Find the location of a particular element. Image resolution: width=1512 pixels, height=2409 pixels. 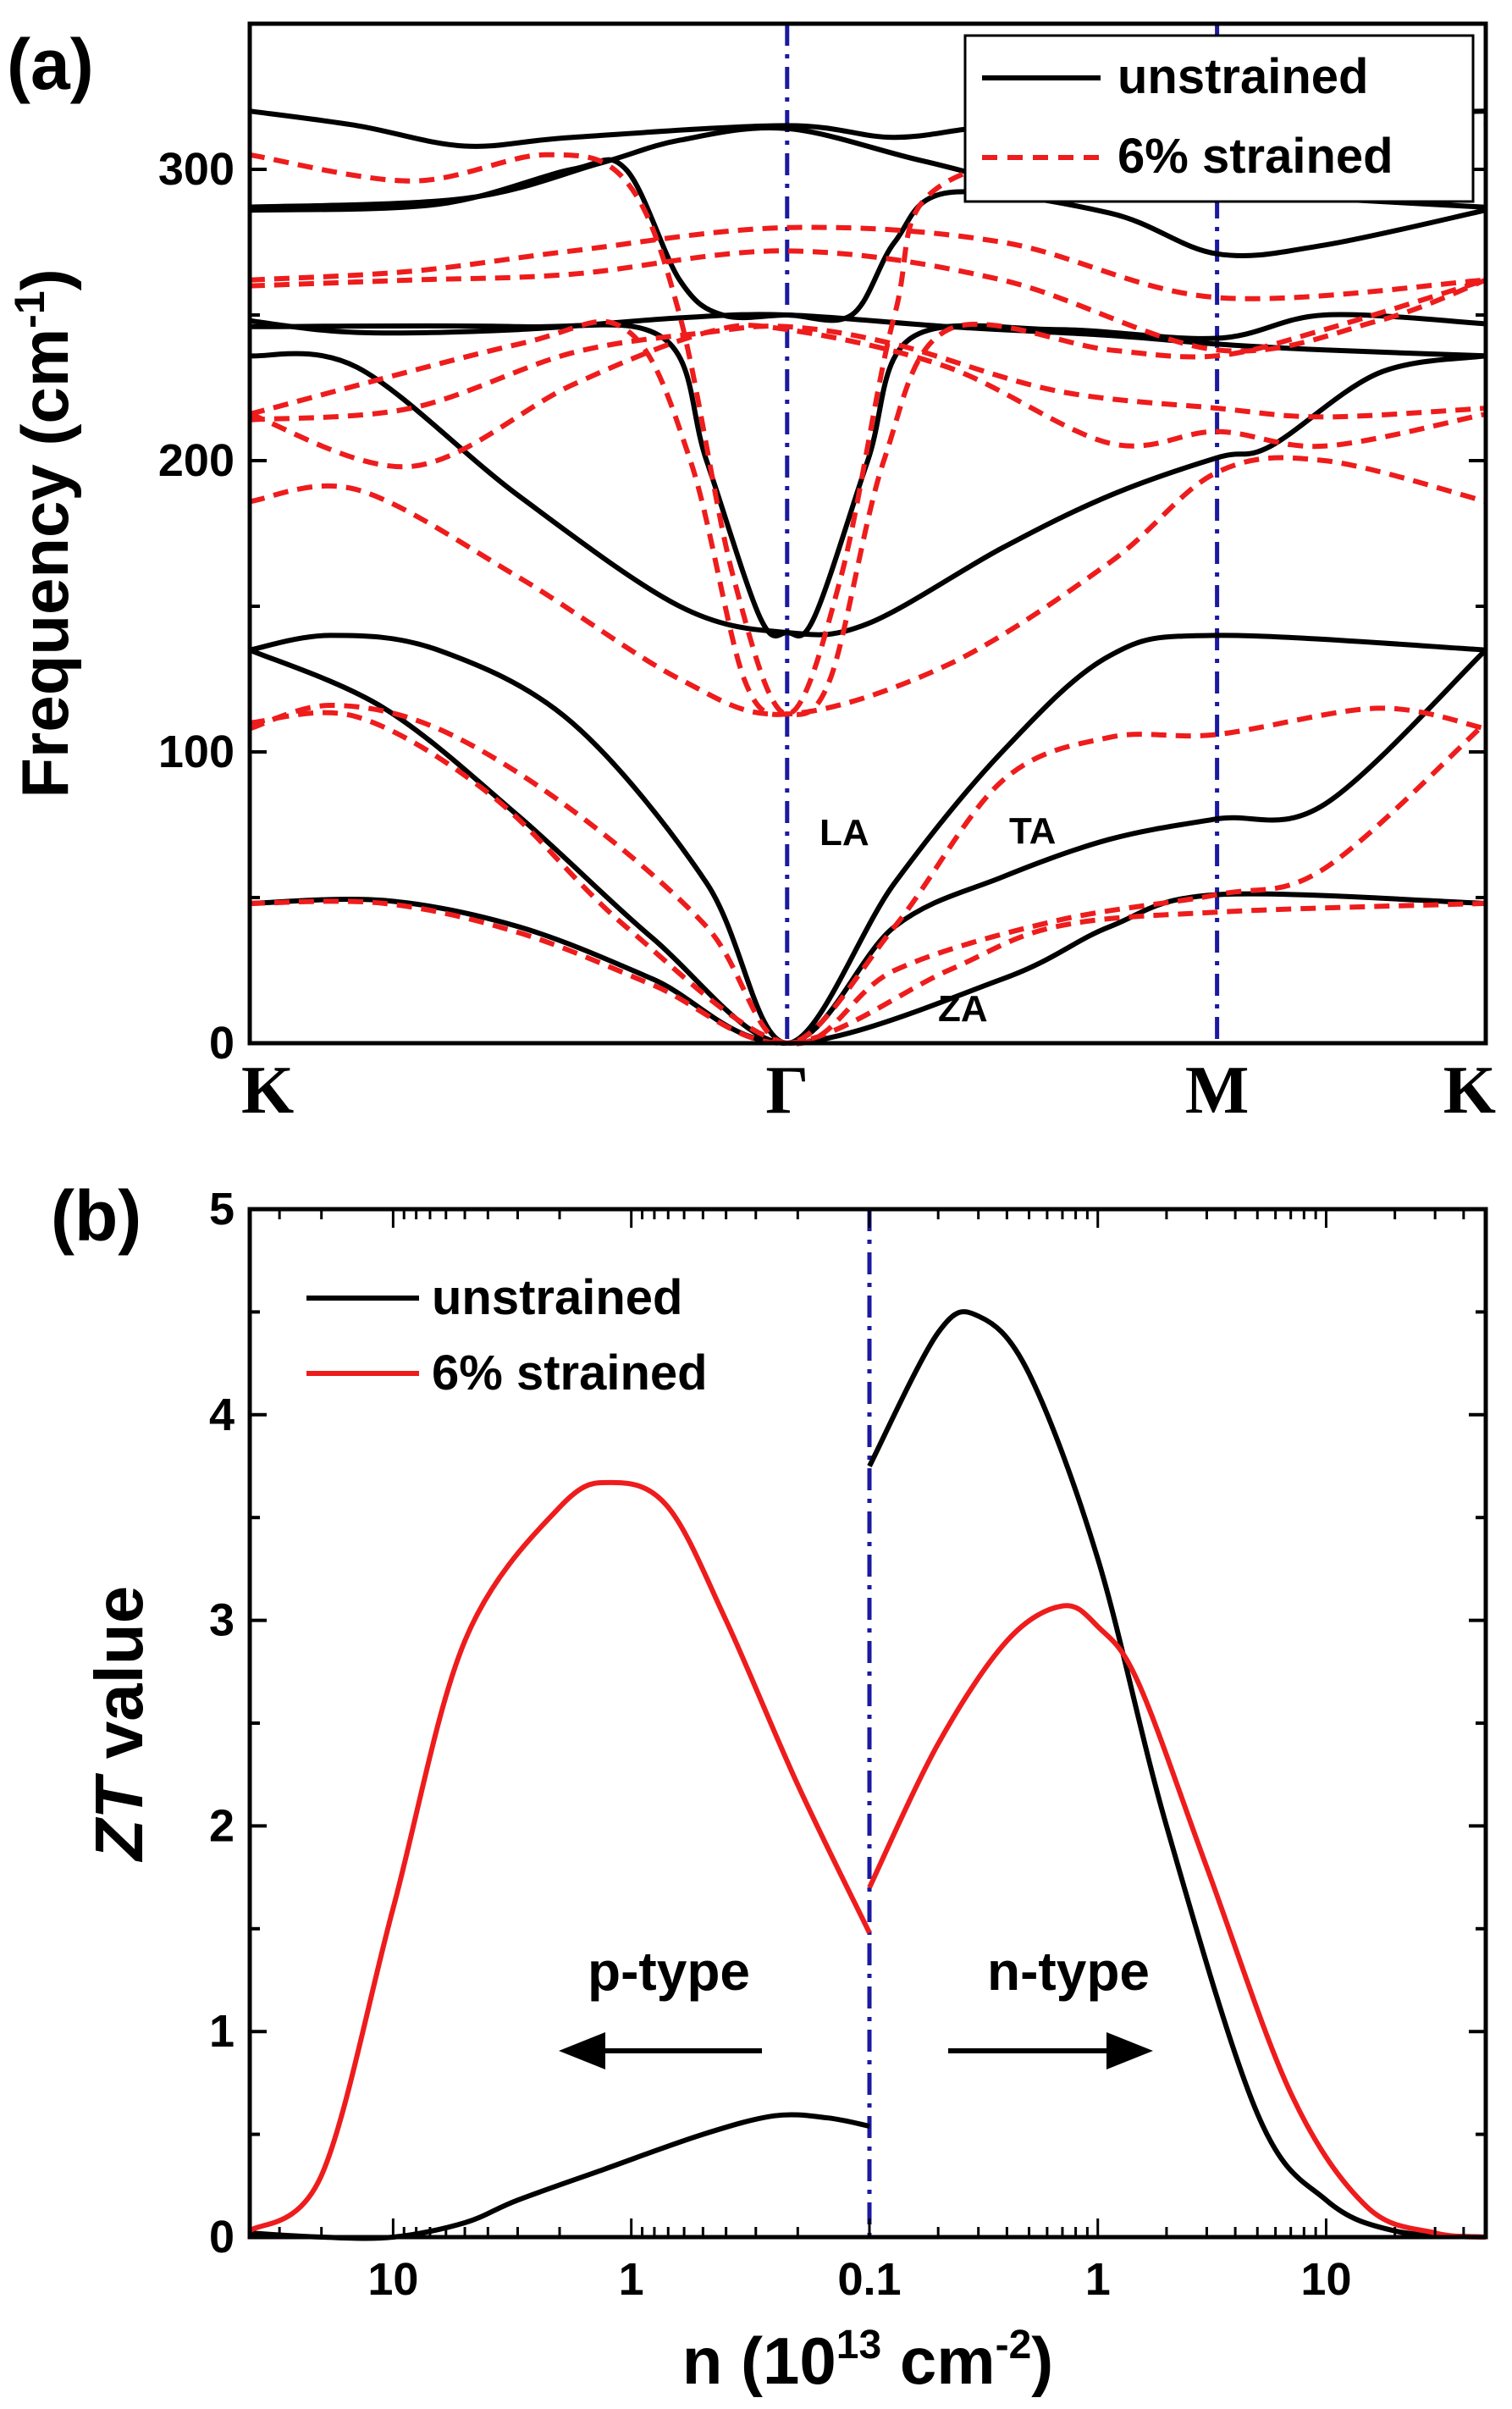

x-axis-label-b-unit: cm is located at coordinates (938, 2360).